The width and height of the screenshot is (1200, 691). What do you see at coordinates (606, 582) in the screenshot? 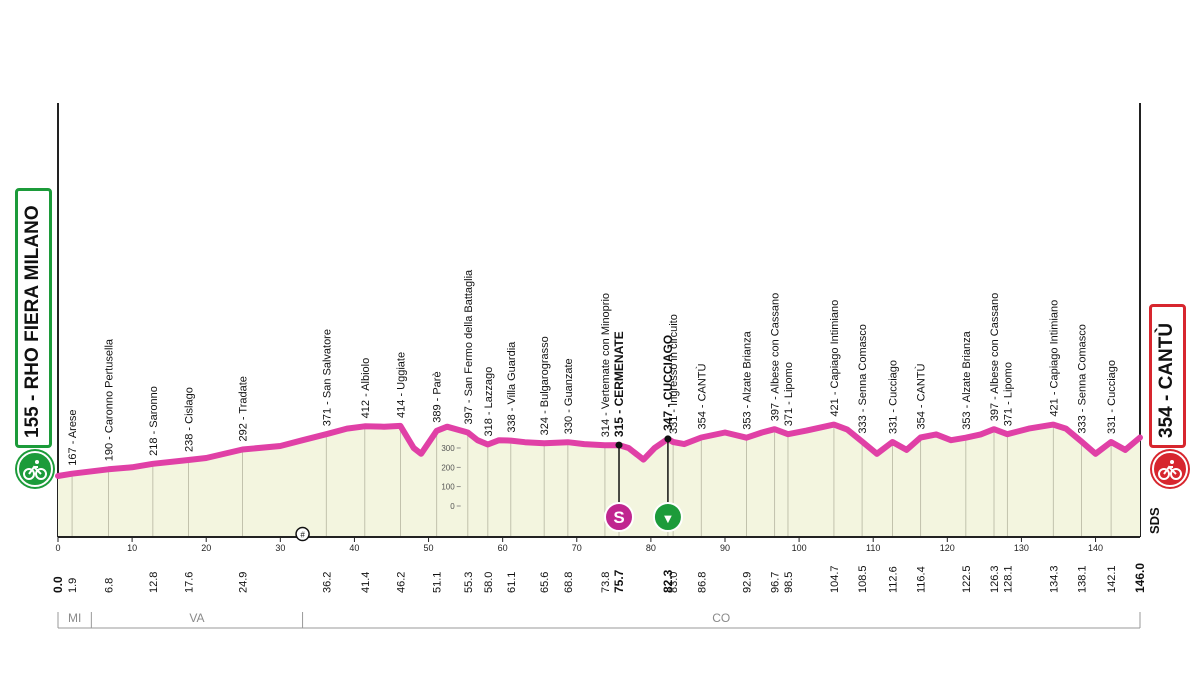
I see `waypoint-km-label: 73.8` at bounding box center [606, 582].